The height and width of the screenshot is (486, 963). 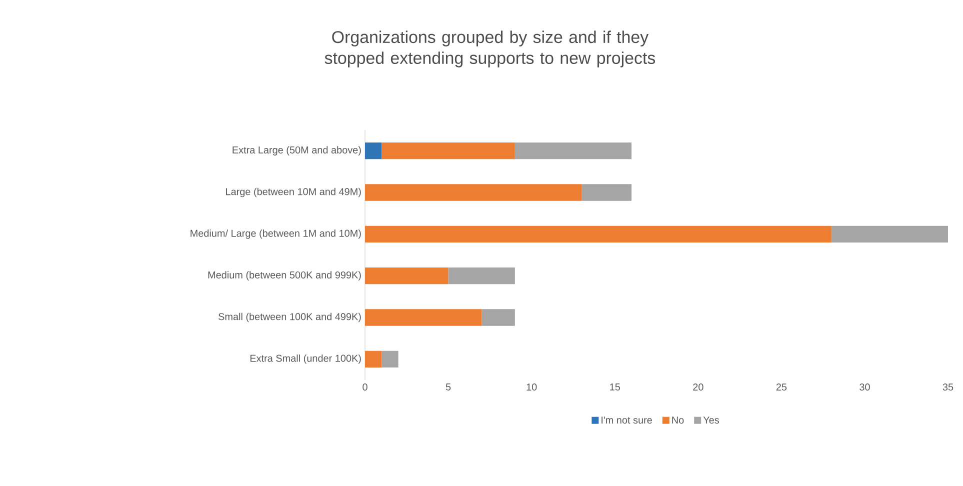 What do you see at coordinates (305, 359) in the screenshot?
I see `y-tick-label: Extra Small (under 100K)` at bounding box center [305, 359].